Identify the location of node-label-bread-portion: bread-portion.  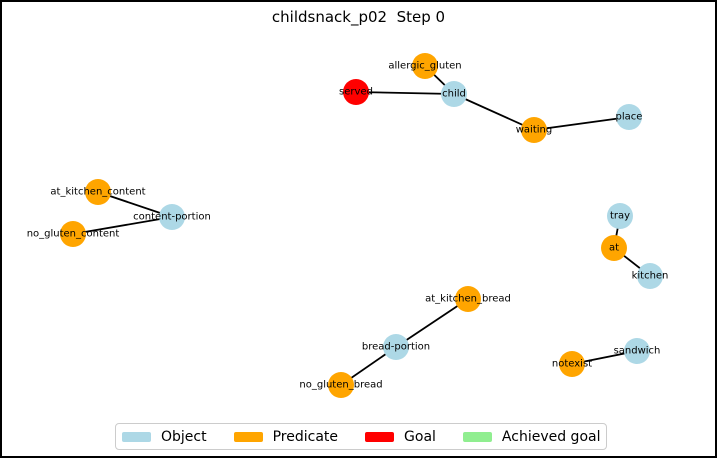
(396, 347).